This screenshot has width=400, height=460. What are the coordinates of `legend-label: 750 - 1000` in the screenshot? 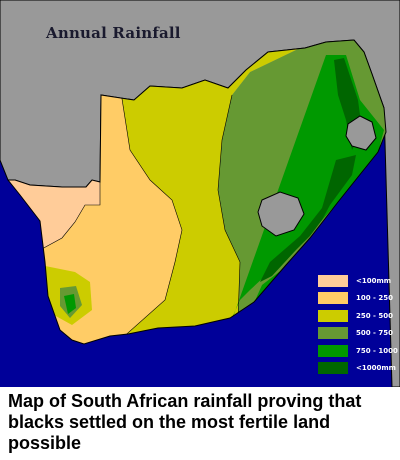 It's located at (377, 350).